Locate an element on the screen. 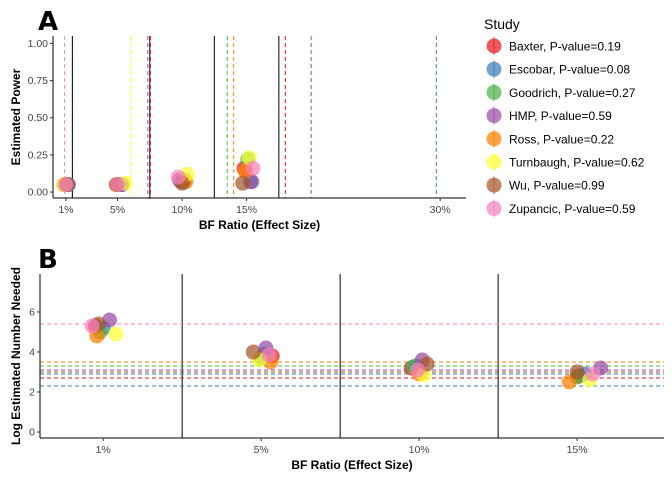  legend-key-wu is located at coordinates (494, 185).